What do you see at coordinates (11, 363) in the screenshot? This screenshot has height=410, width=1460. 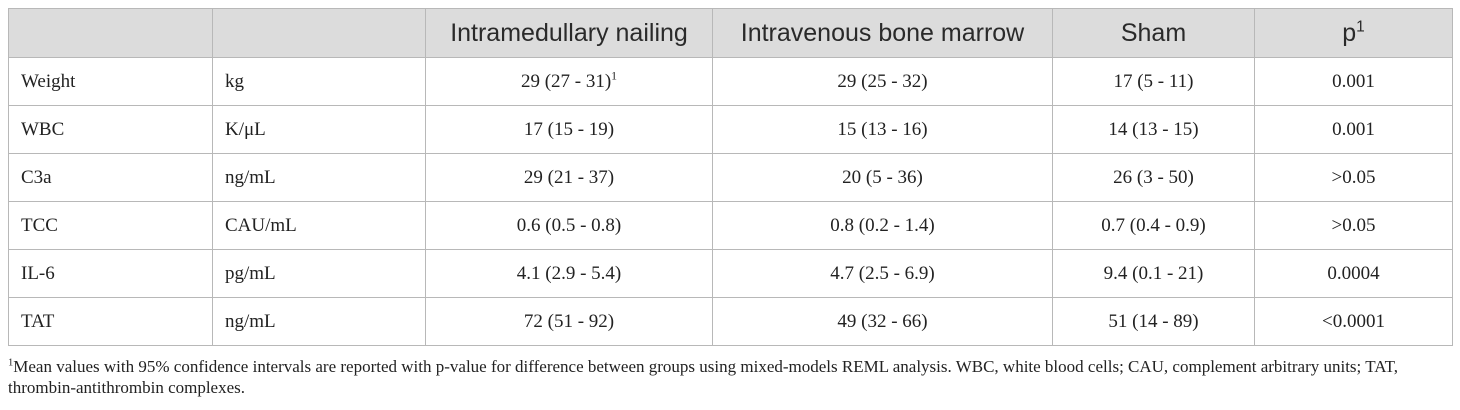 I see `footnote-superscript: 1` at bounding box center [11, 363].